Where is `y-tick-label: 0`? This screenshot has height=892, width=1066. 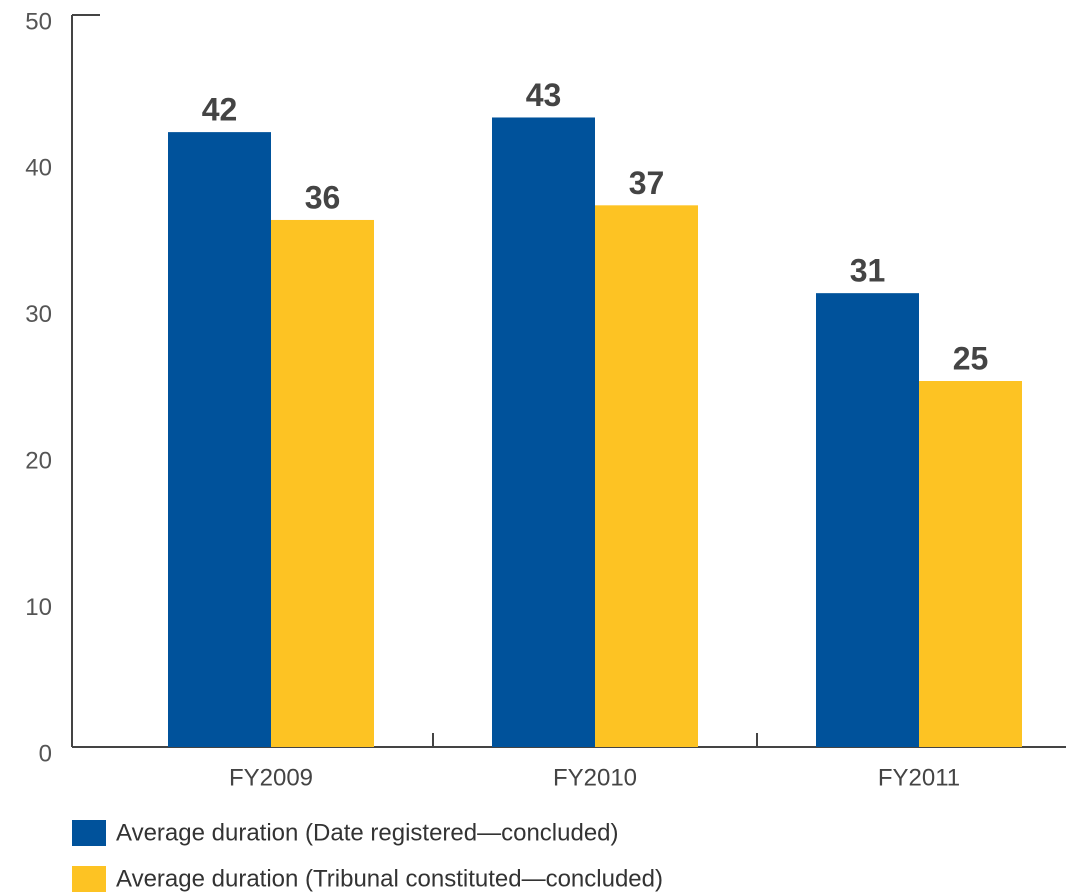
y-tick-label: 0 is located at coordinates (45, 753).